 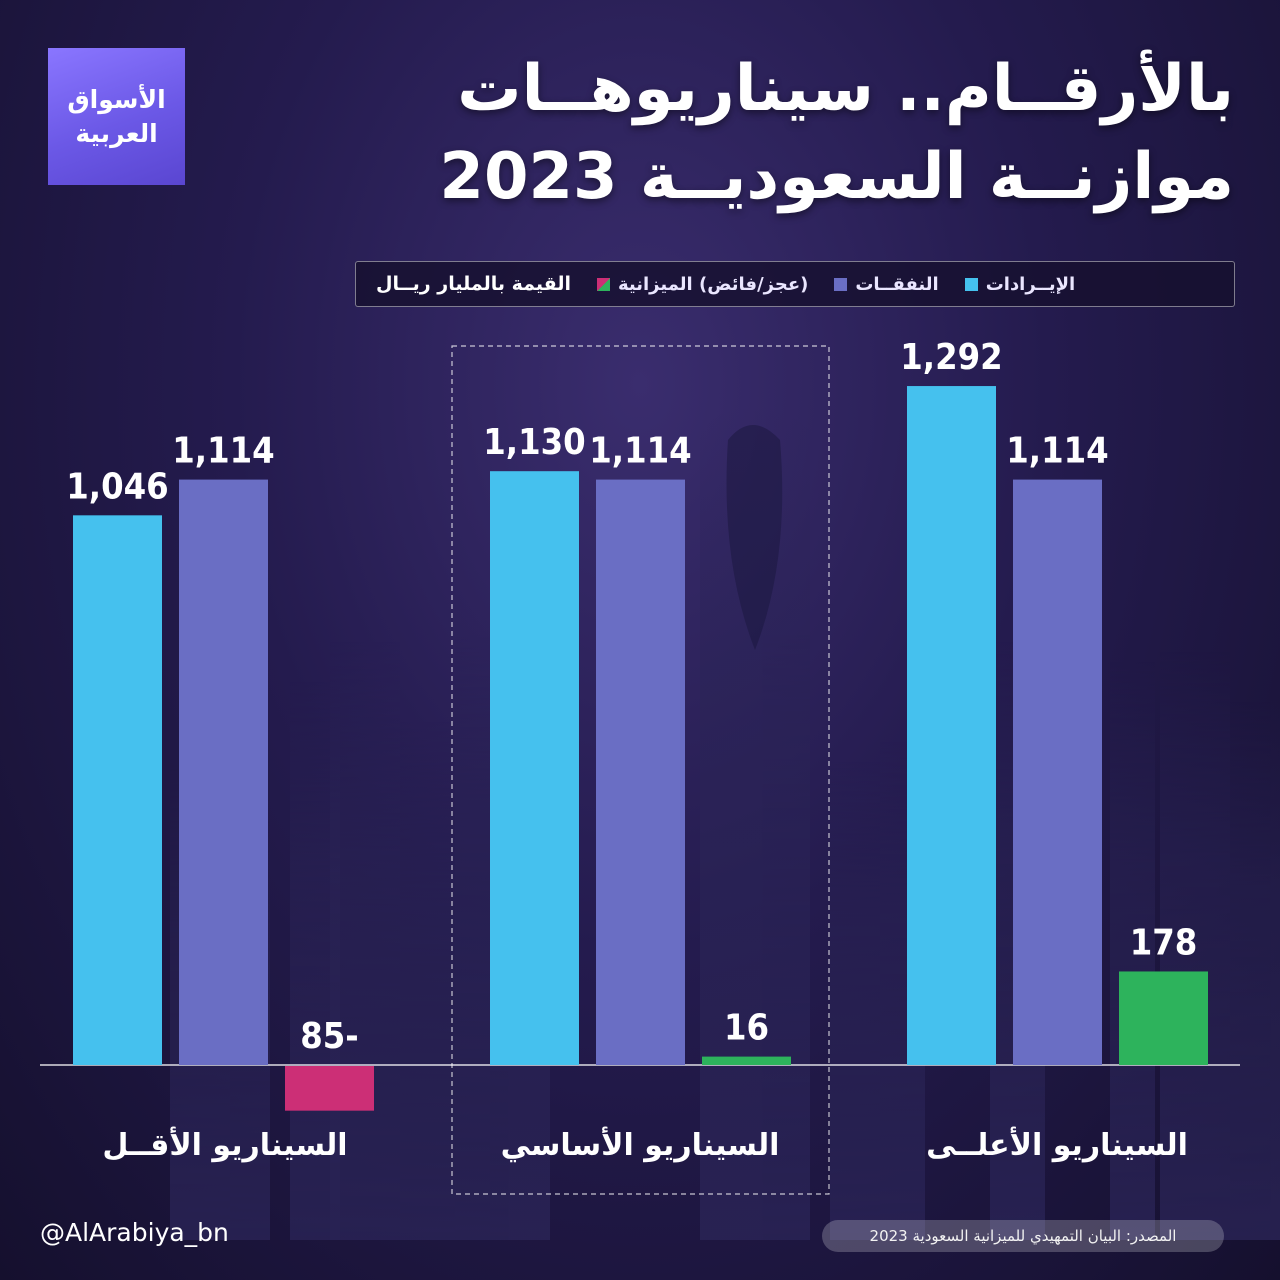 I want to click on bar-label-expenses-base: 1,114, so click(x=640, y=451).